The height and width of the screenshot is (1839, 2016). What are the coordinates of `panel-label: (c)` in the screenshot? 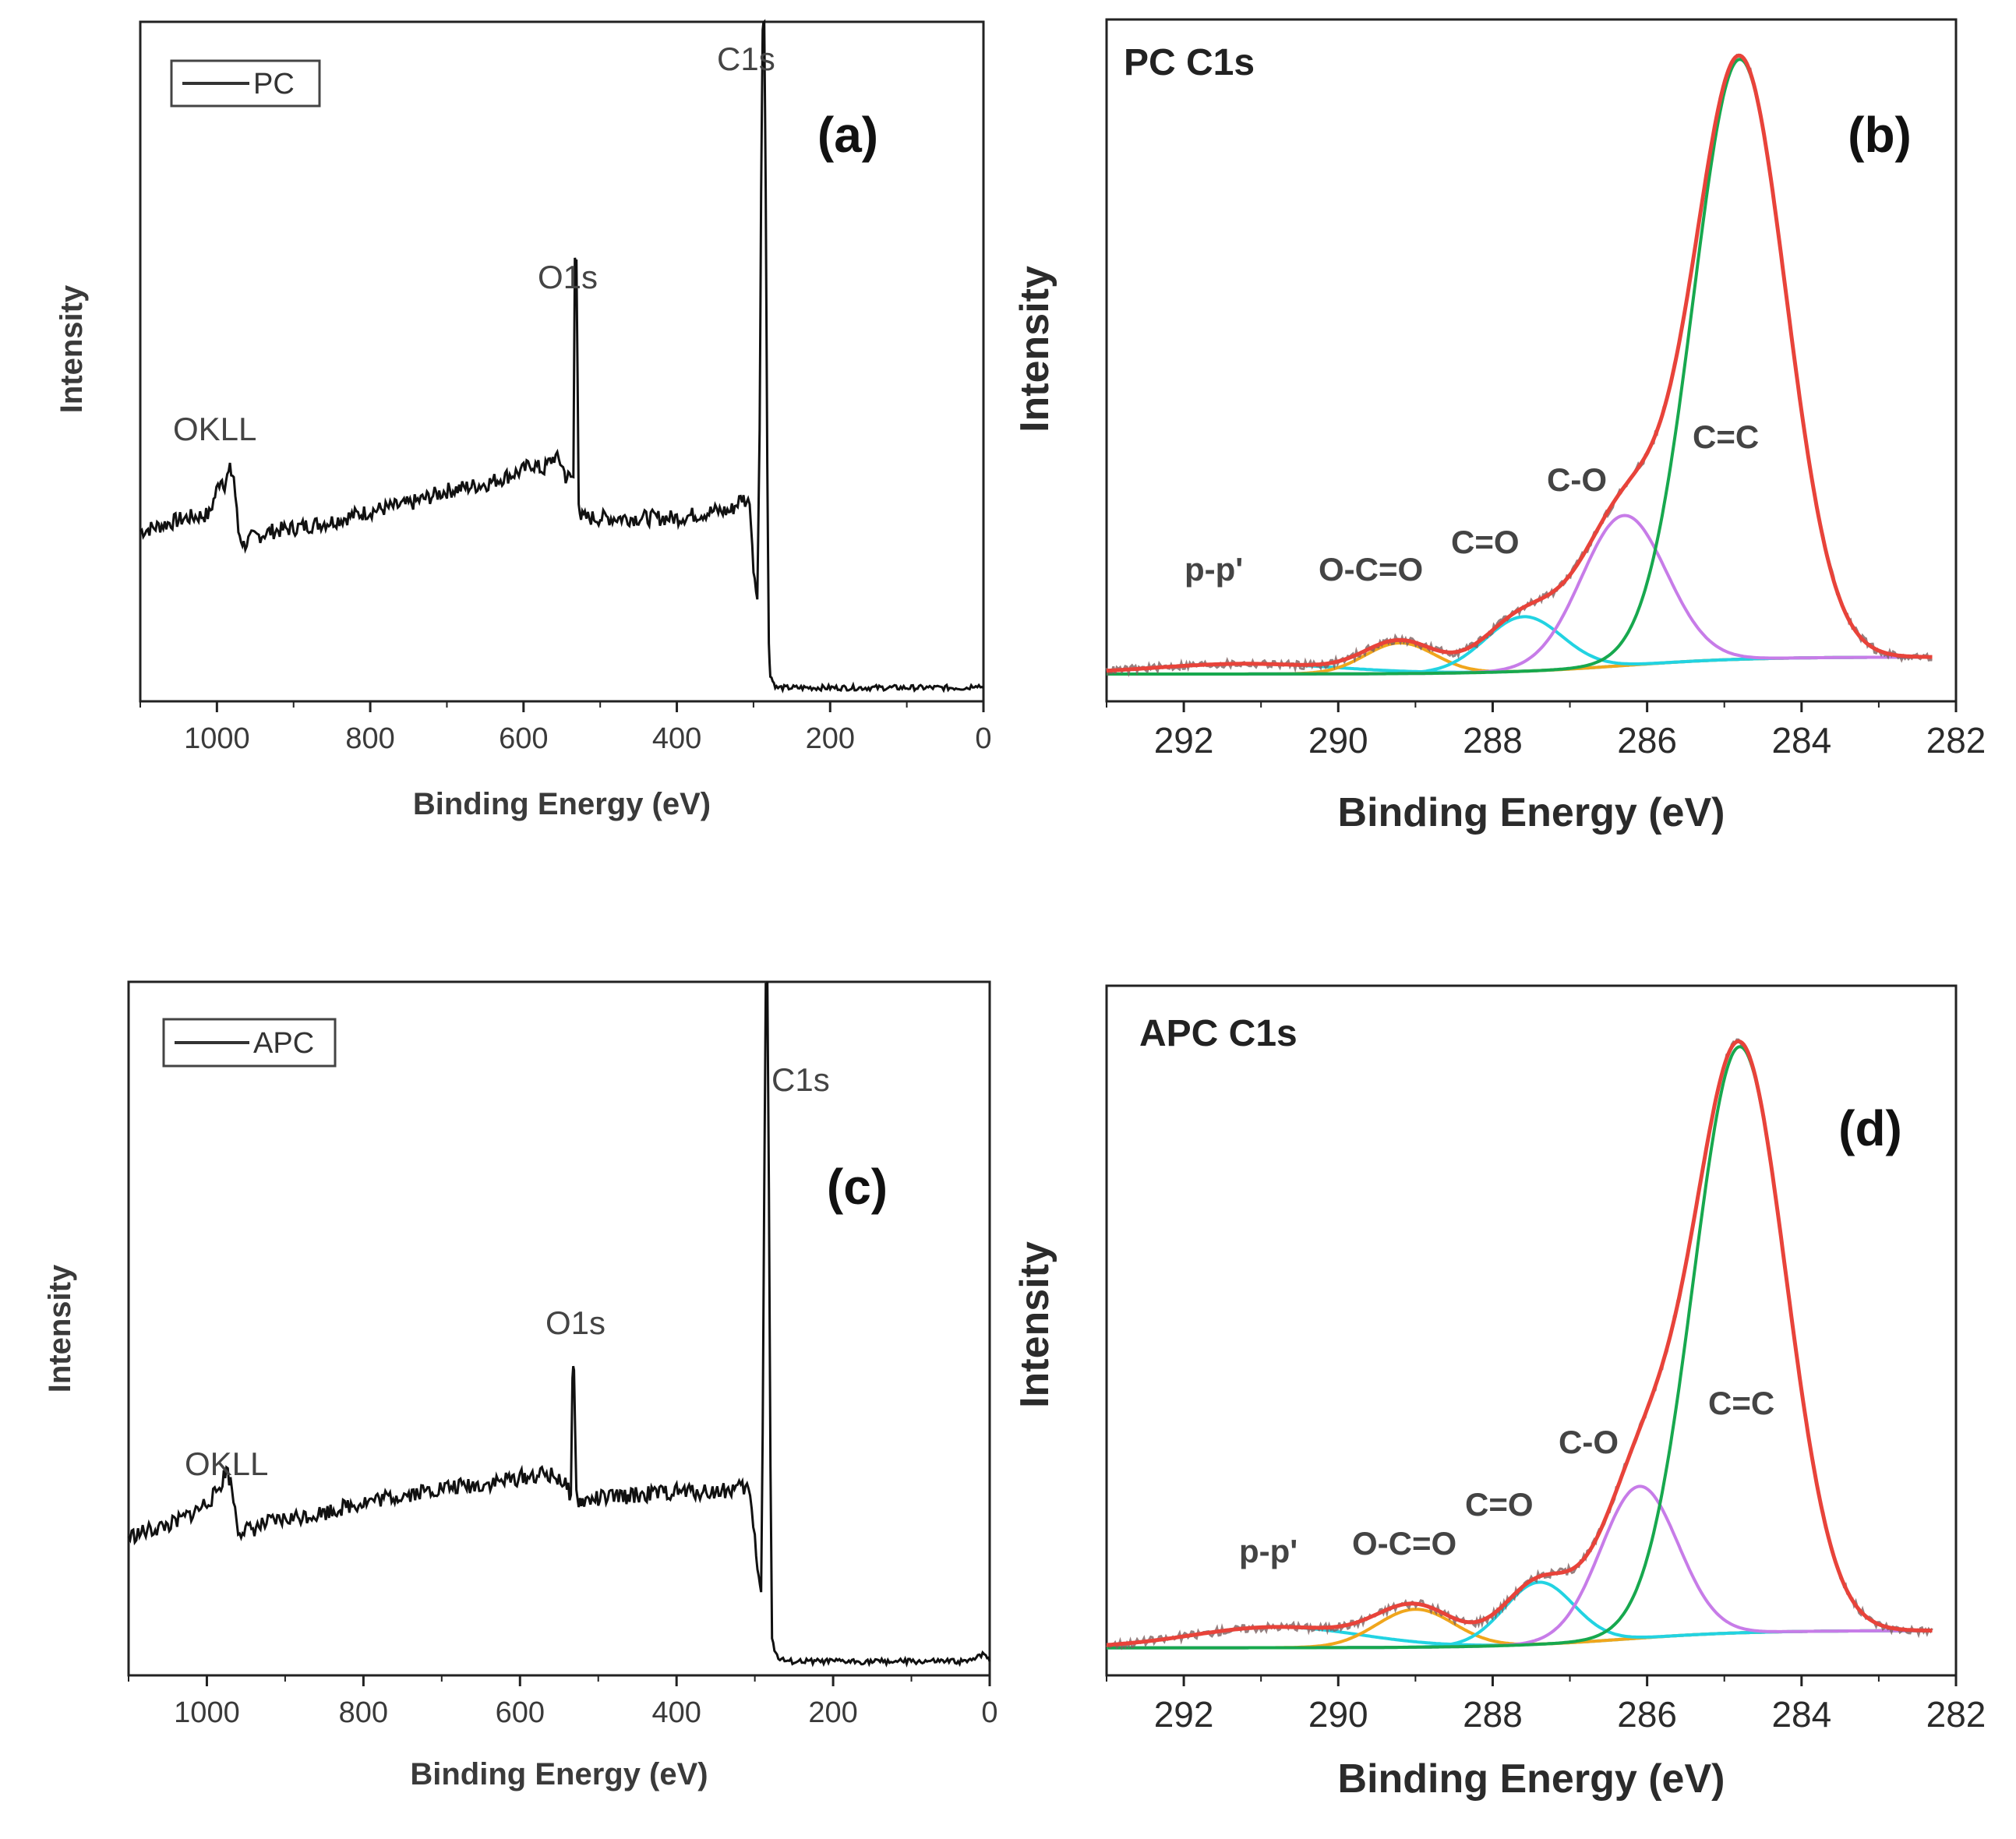 It's located at (857, 1187).